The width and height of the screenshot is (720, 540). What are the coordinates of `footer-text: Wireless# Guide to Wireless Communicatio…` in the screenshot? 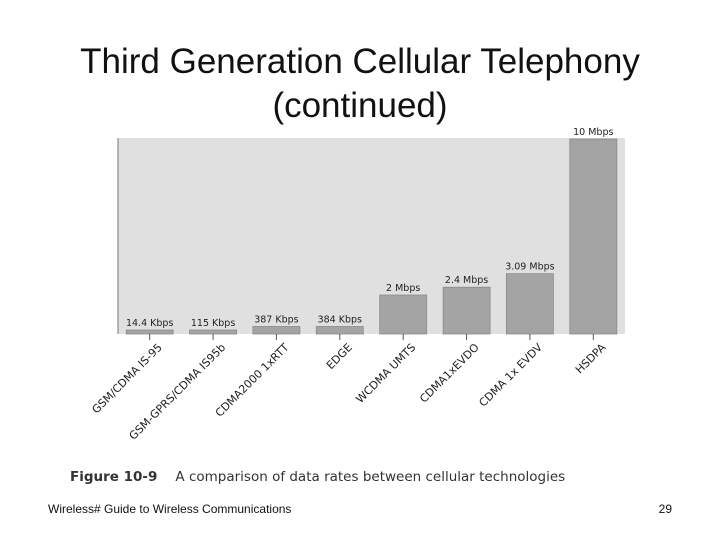 It's located at (170, 509).